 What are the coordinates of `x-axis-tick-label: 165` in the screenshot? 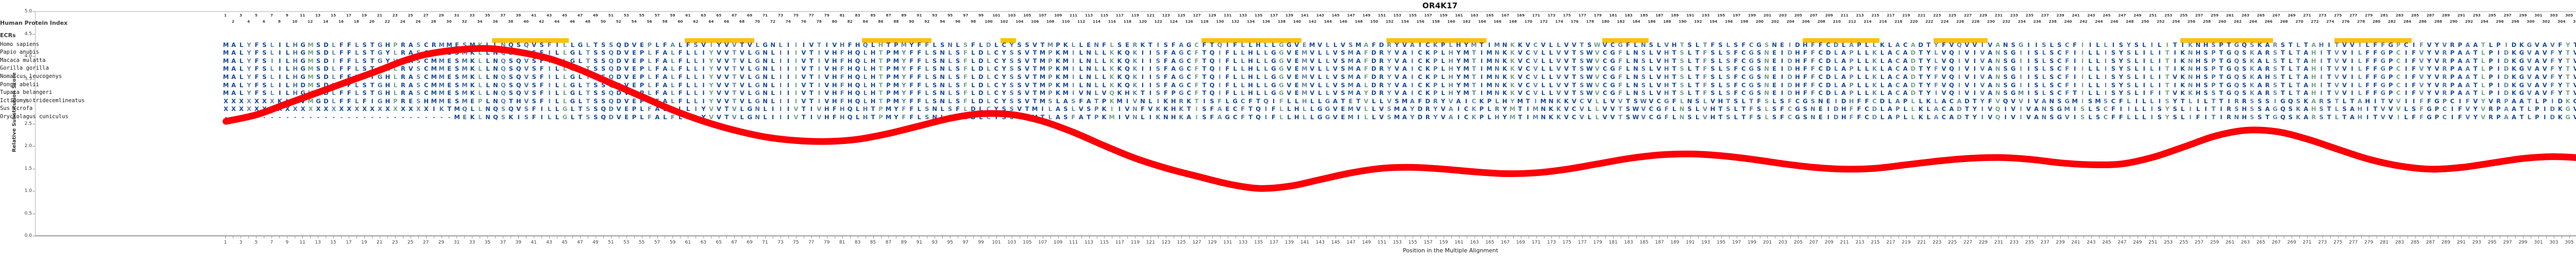 It's located at (1490, 242).